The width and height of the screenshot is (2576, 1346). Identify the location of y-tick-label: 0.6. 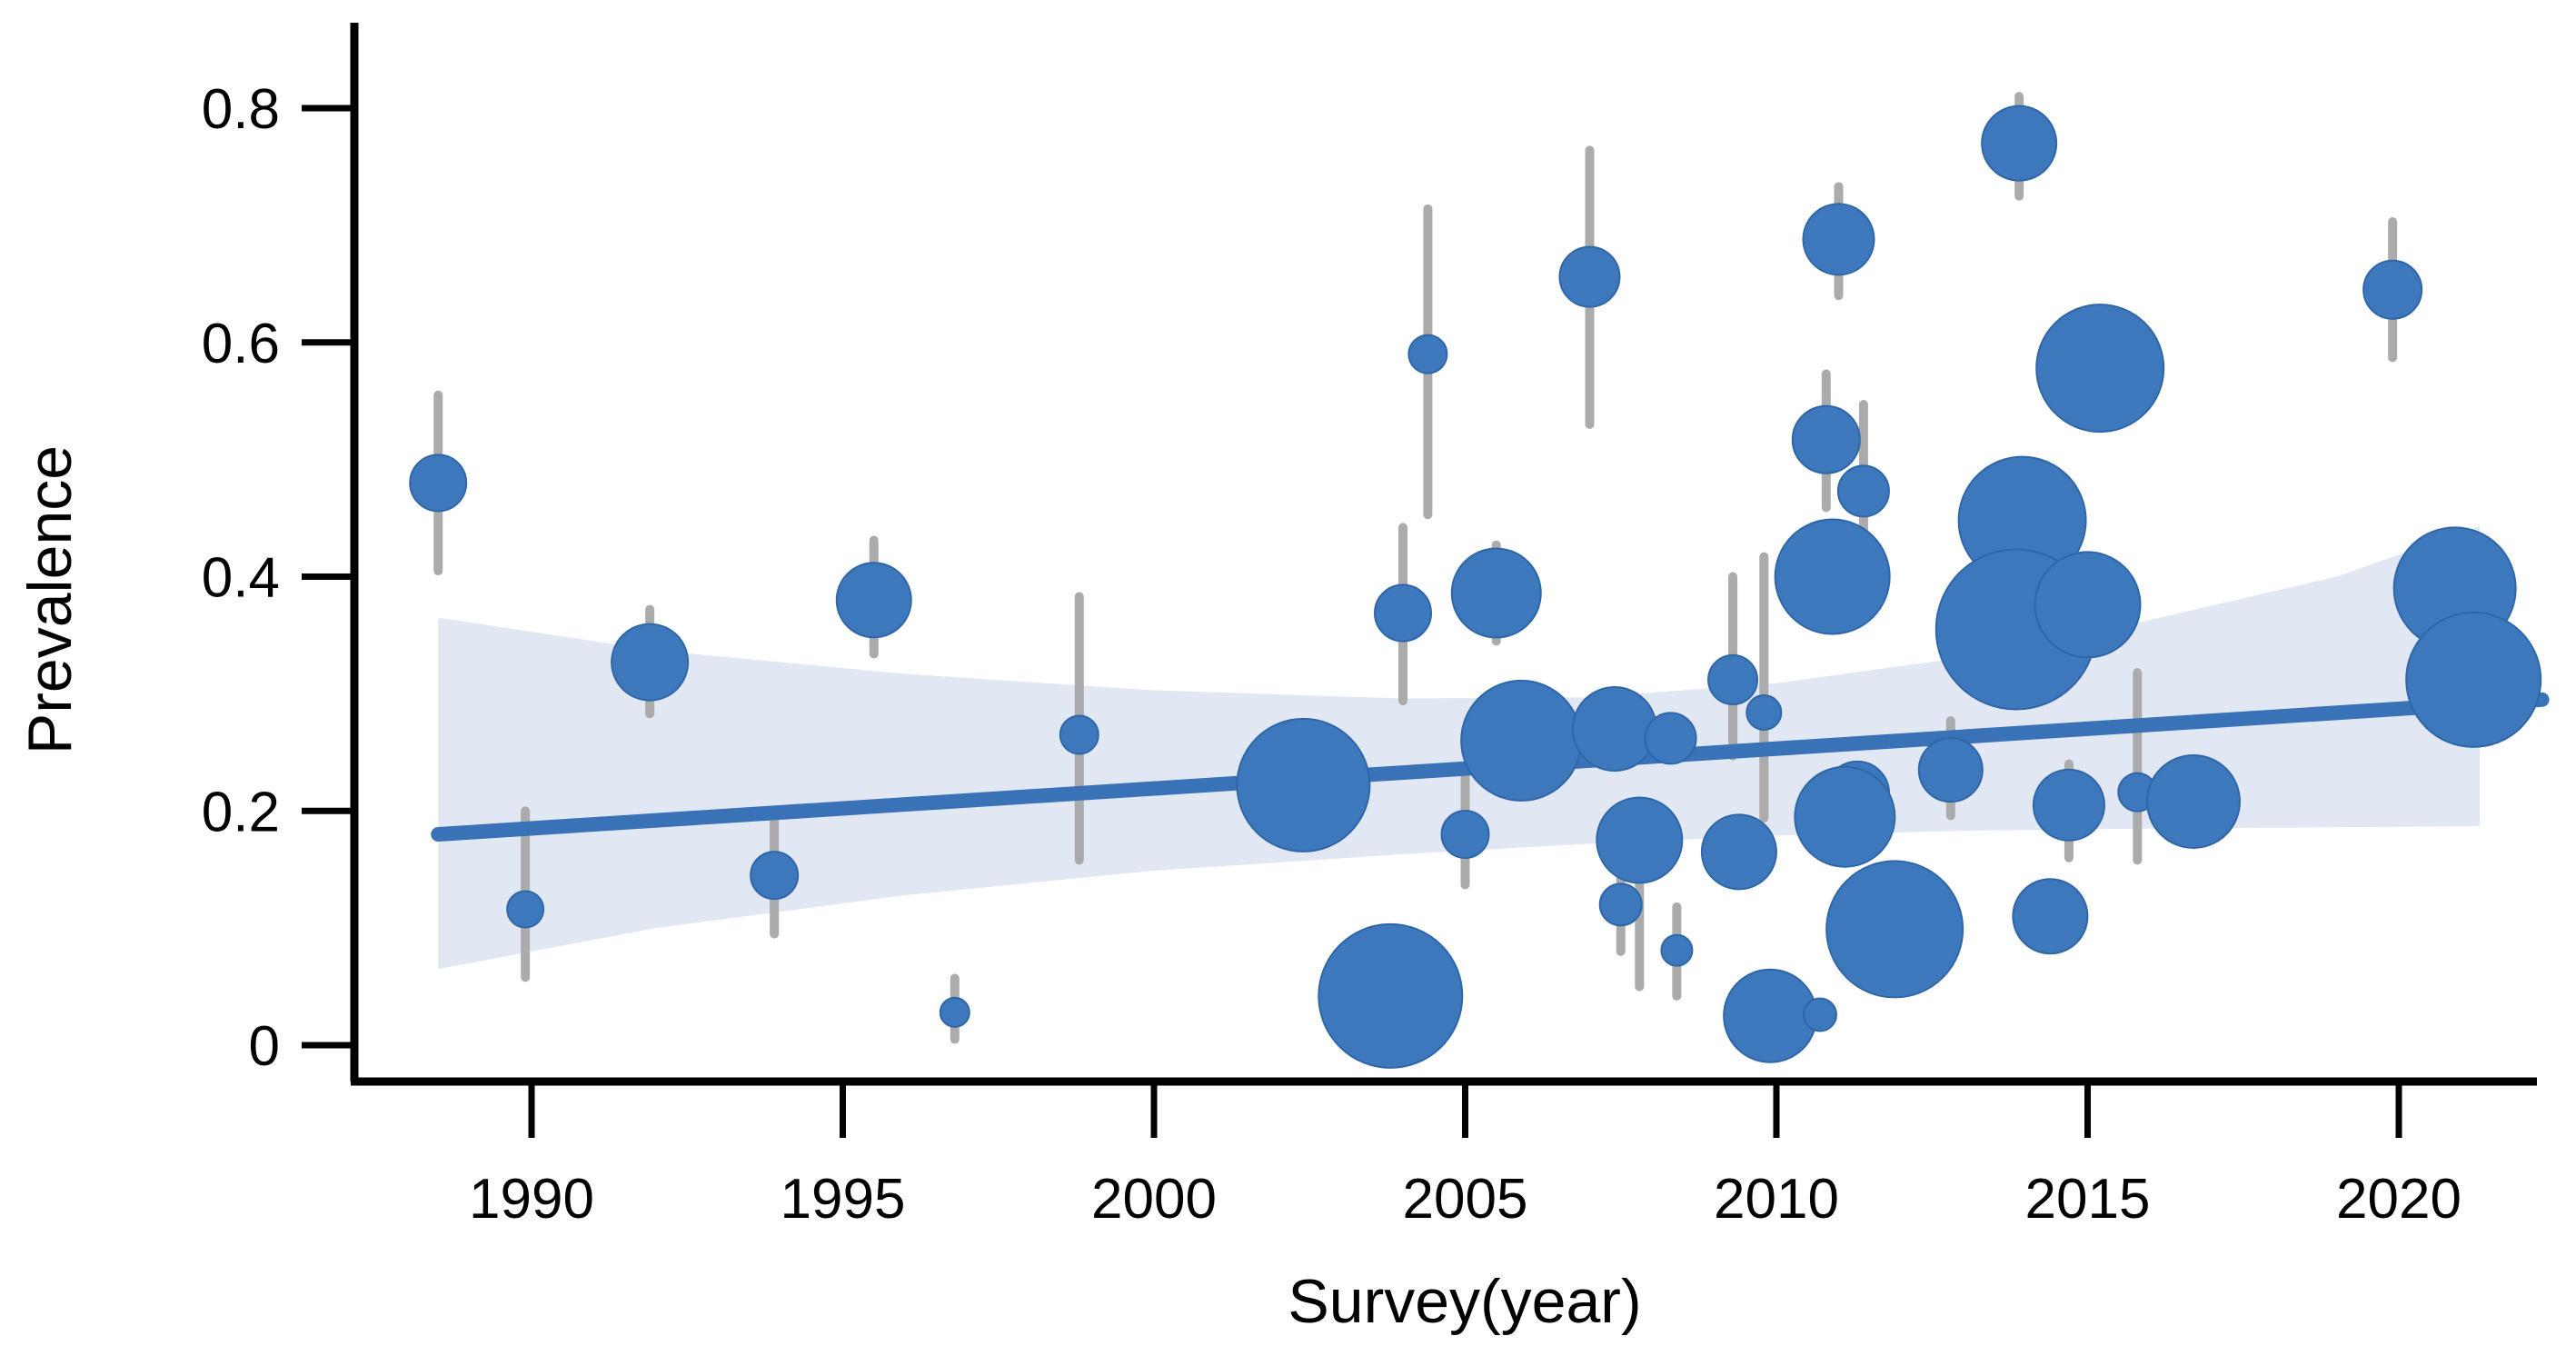
(241, 344).